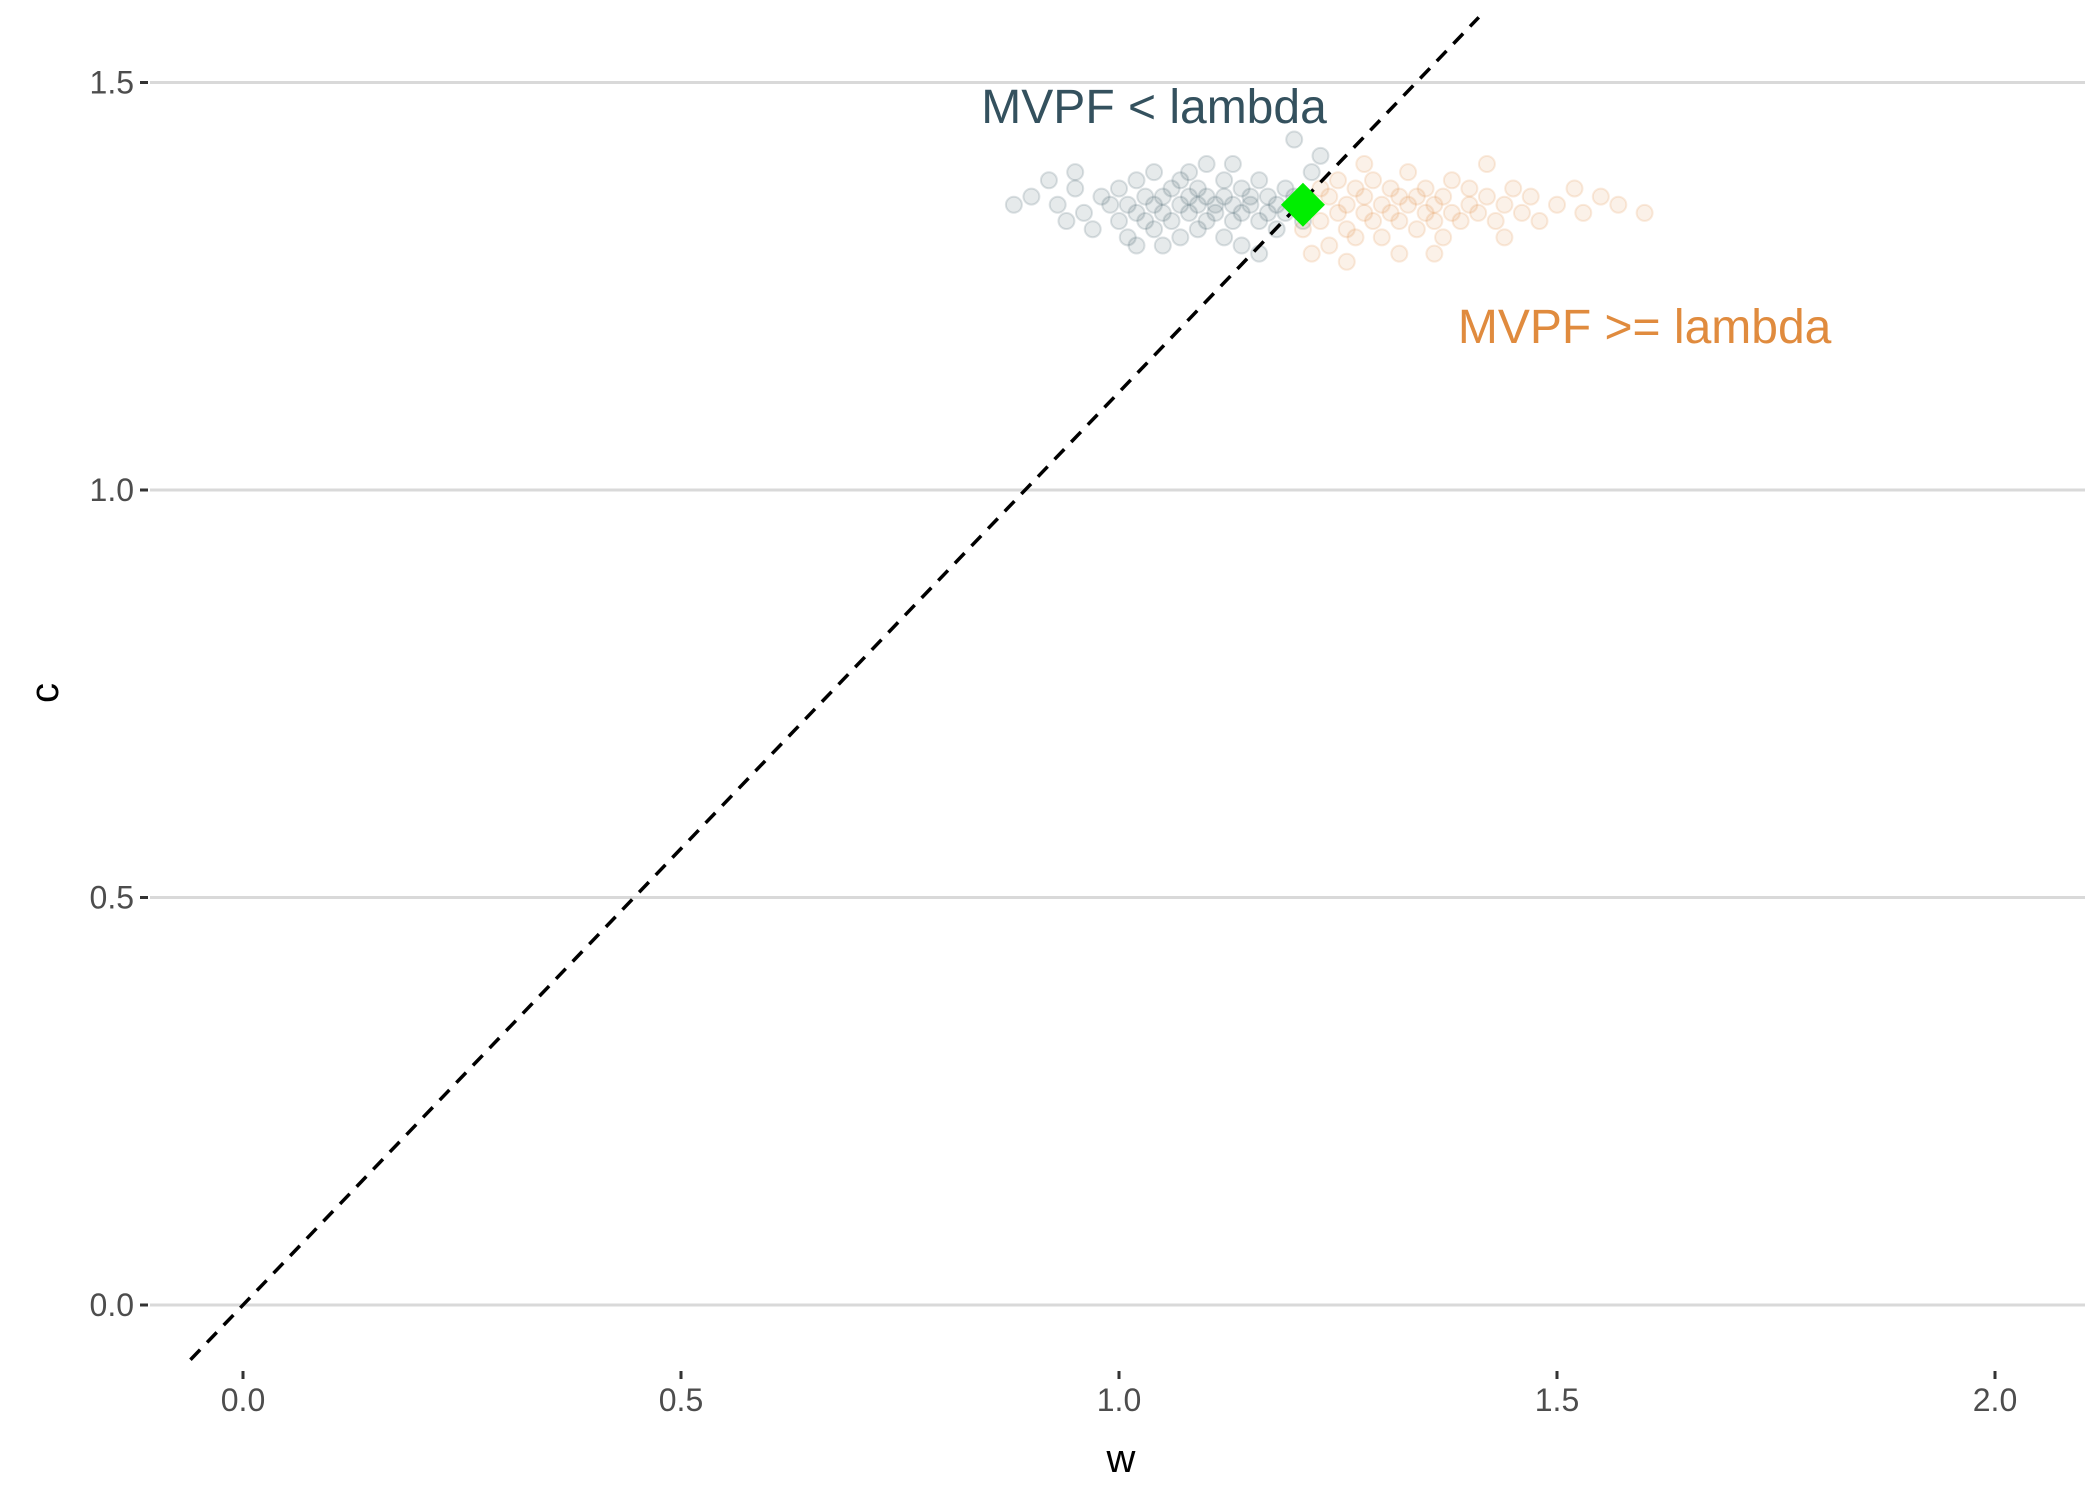 The width and height of the screenshot is (2099, 1499). Describe the element at coordinates (681, 1400) in the screenshot. I see `x-tick-label: 0.5` at that location.